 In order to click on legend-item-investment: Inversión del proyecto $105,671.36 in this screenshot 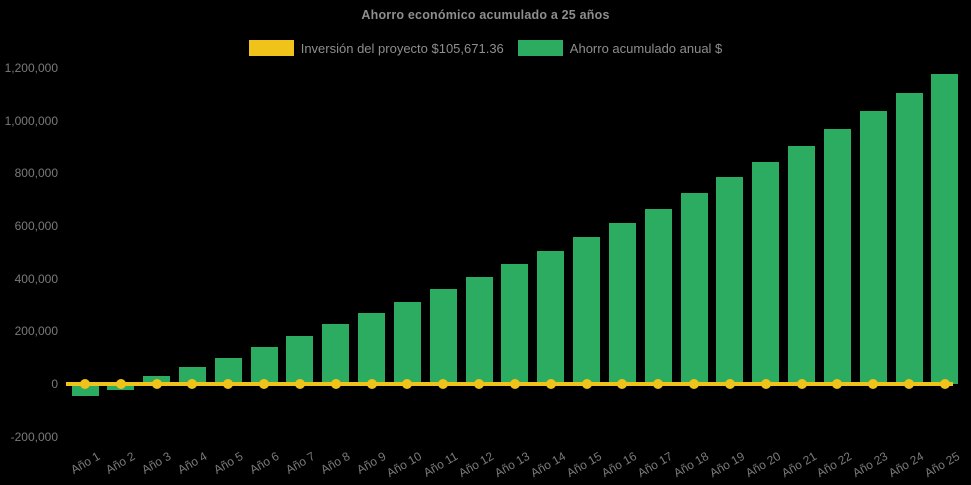, I will do `click(376, 48)`.